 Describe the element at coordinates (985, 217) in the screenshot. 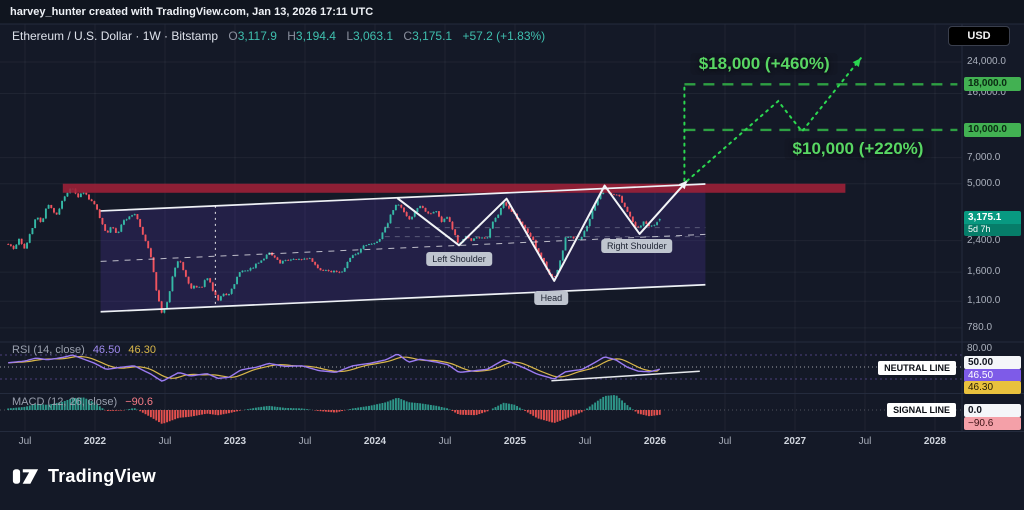

I see `current-price-value: 3,175.1` at that location.